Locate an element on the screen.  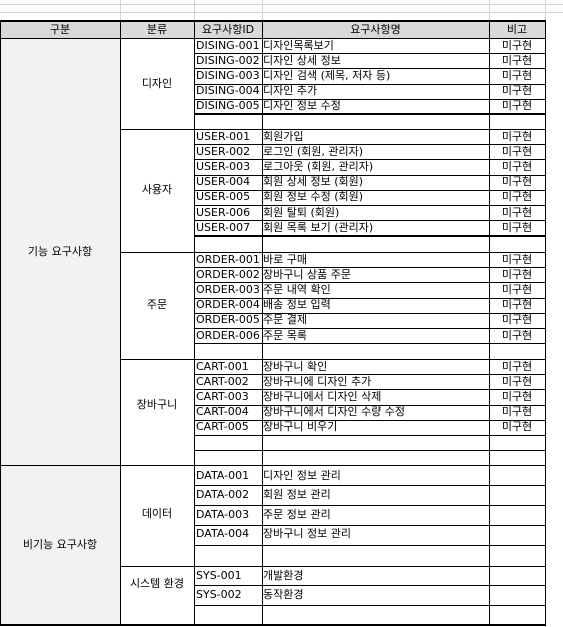
requirement-name: 회원 목록 보기 (관리자) is located at coordinates (318, 227).